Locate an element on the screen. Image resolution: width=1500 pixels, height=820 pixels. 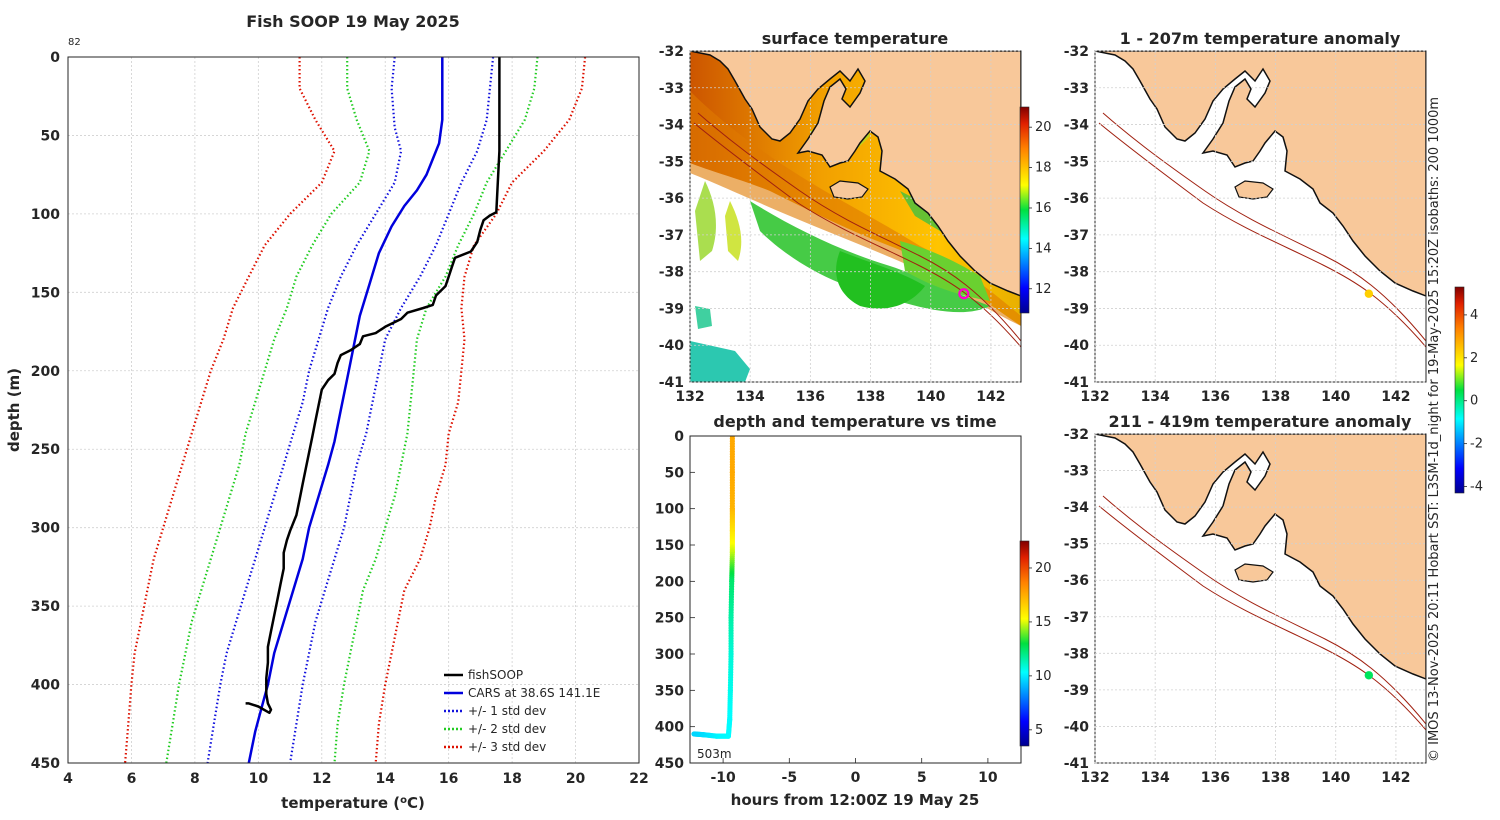
anomaly-colorbar-tick: 2 is located at coordinates (1474, 358).